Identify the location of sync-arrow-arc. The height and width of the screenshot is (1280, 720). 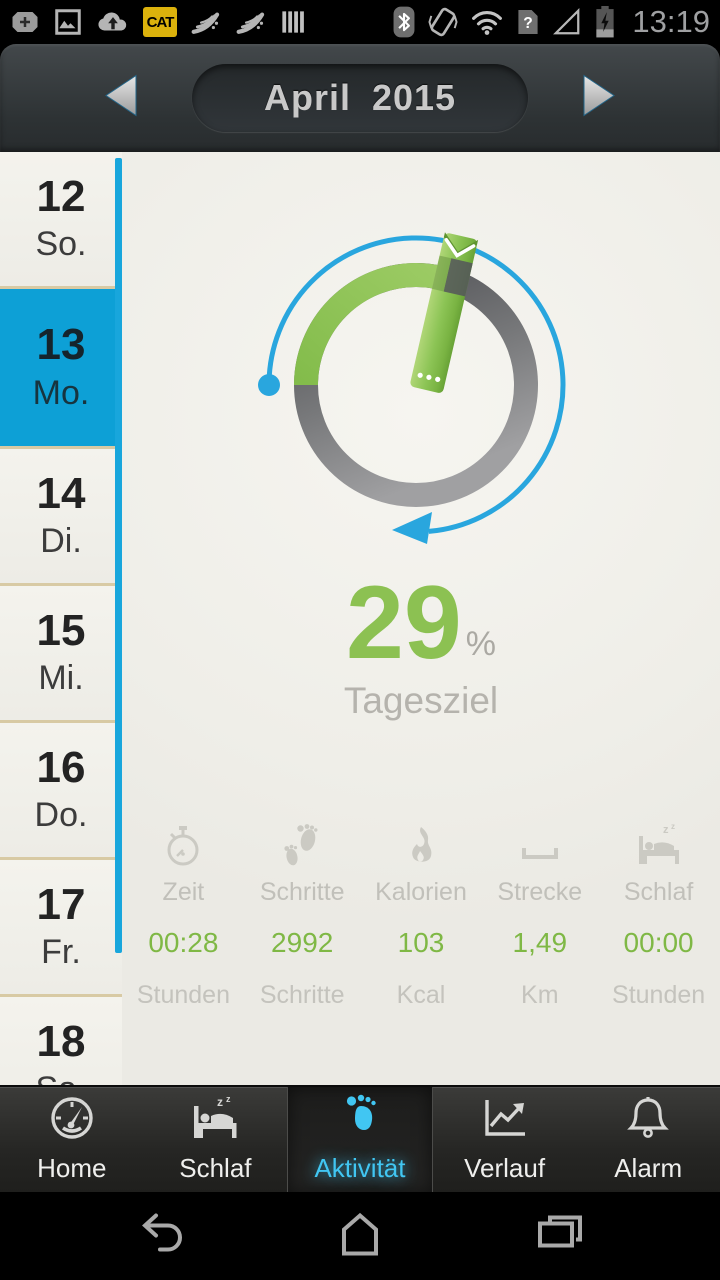
(416, 384).